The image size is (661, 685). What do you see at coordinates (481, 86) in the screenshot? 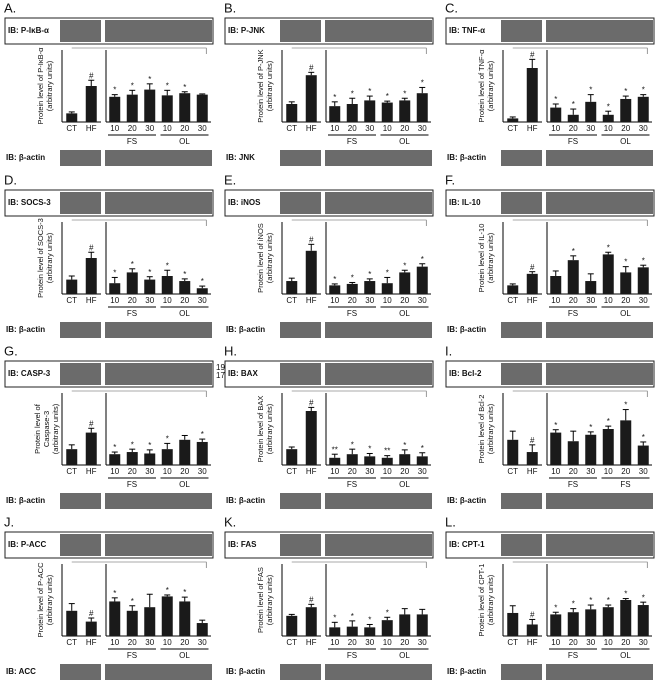
I see `y-axis-label: Protein level of TNF-α` at bounding box center [481, 86].